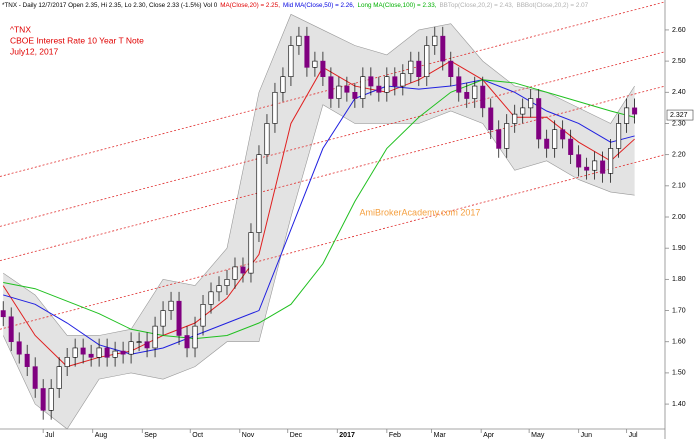 Image resolution: width=700 pixels, height=439 pixels. What do you see at coordinates (319, 5) in the screenshot?
I see `header-segment: Mid MA(Close,50) = 2.26,` at bounding box center [319, 5].